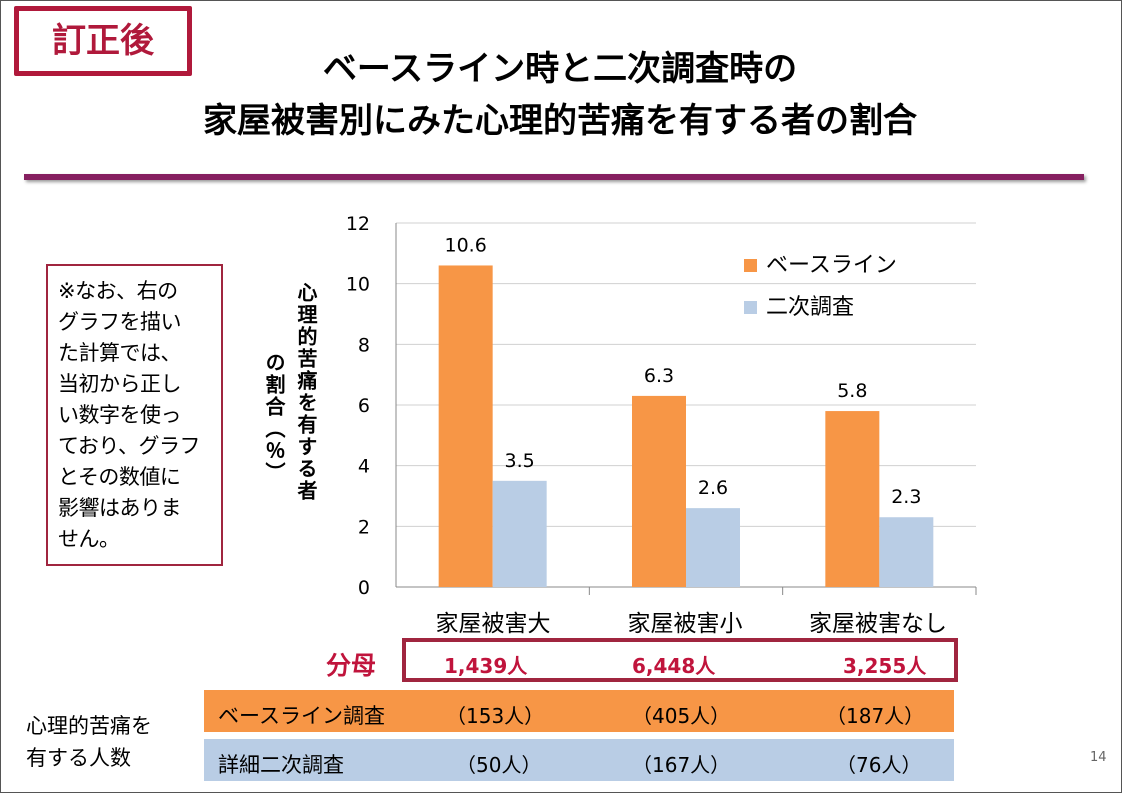  I want to click on baseline-row-label: ベースライン調査, so click(301, 716).